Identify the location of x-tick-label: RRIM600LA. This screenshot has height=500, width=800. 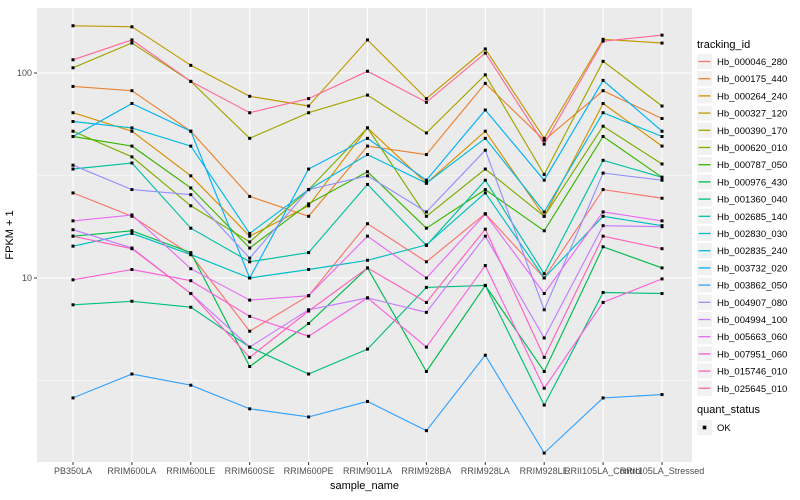
(131, 471).